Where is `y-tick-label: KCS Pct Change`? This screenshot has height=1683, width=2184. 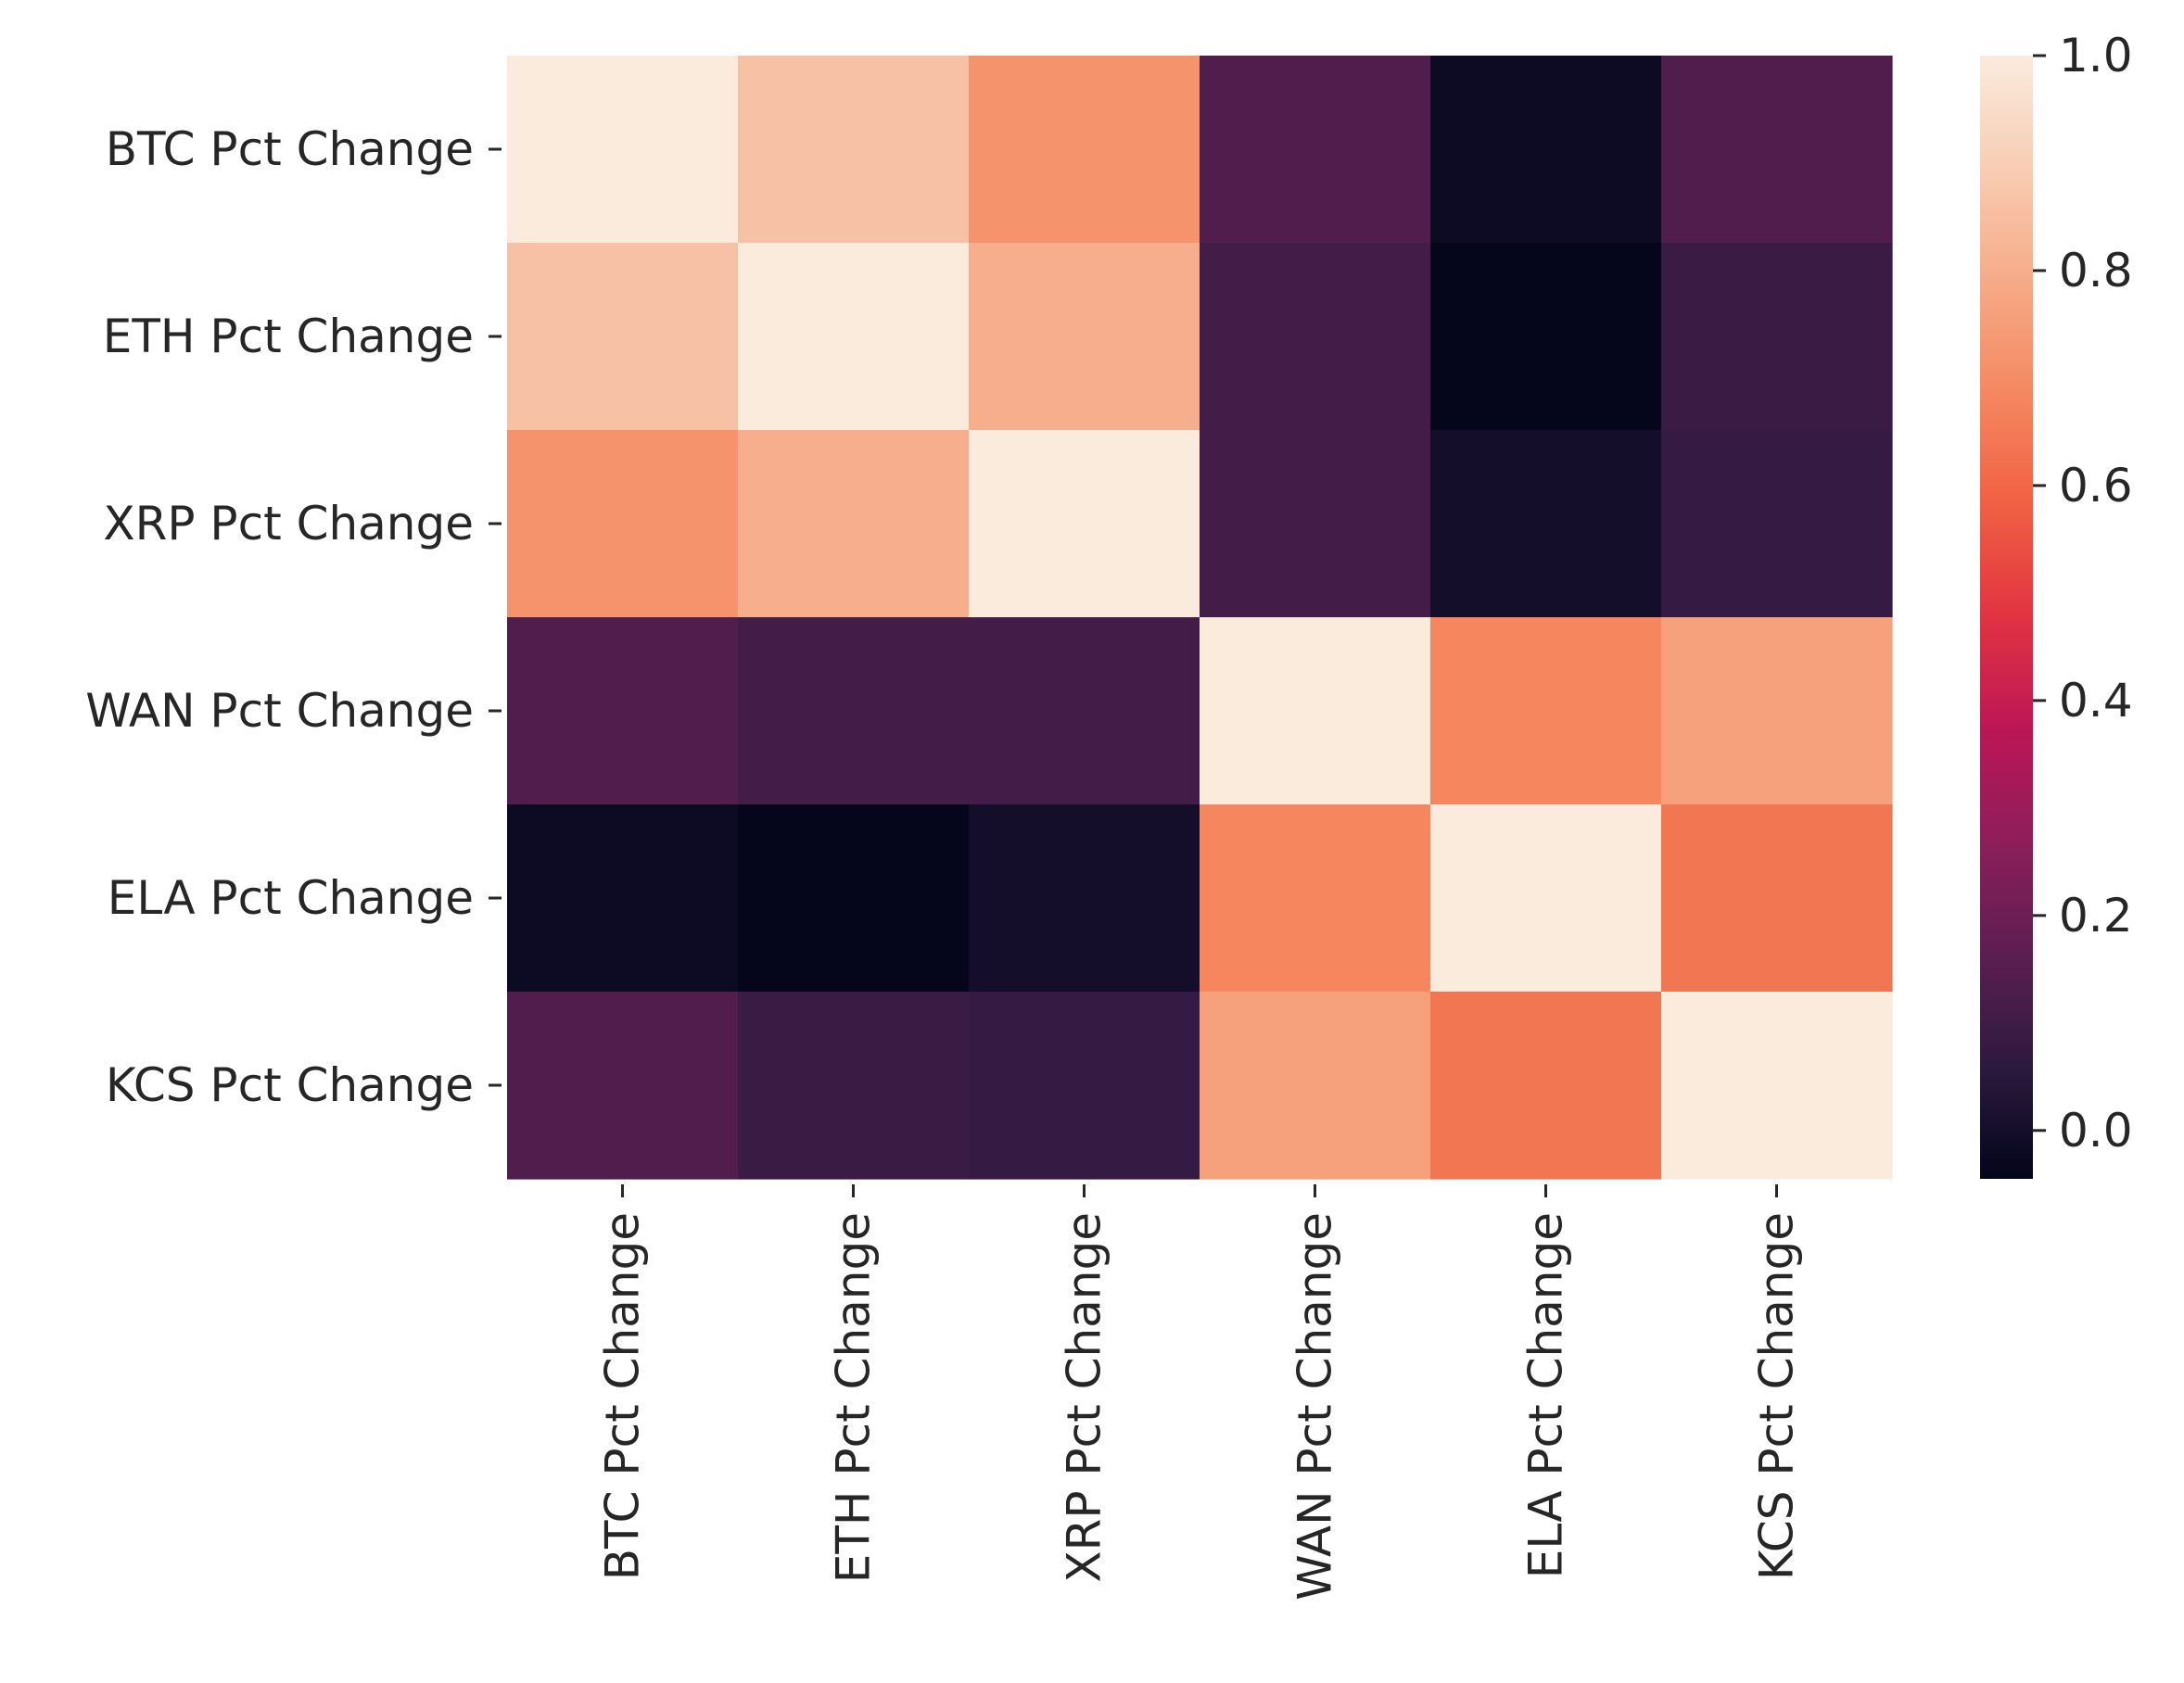 y-tick-label: KCS Pct Change is located at coordinates (290, 1085).